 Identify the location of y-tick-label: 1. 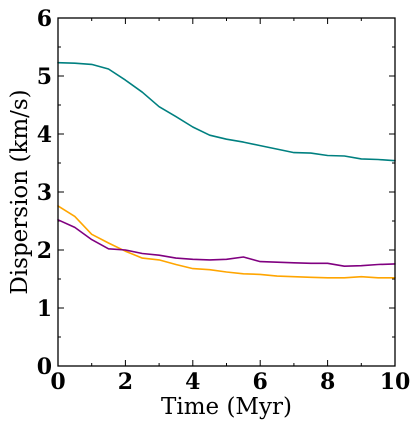
(44, 309).